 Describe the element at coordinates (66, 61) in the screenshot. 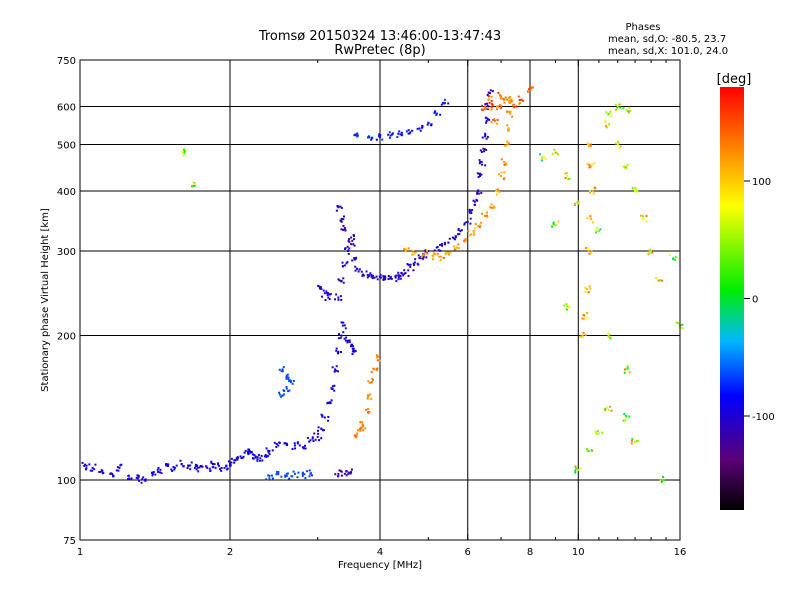

I see `y-tick-label: 750` at that location.